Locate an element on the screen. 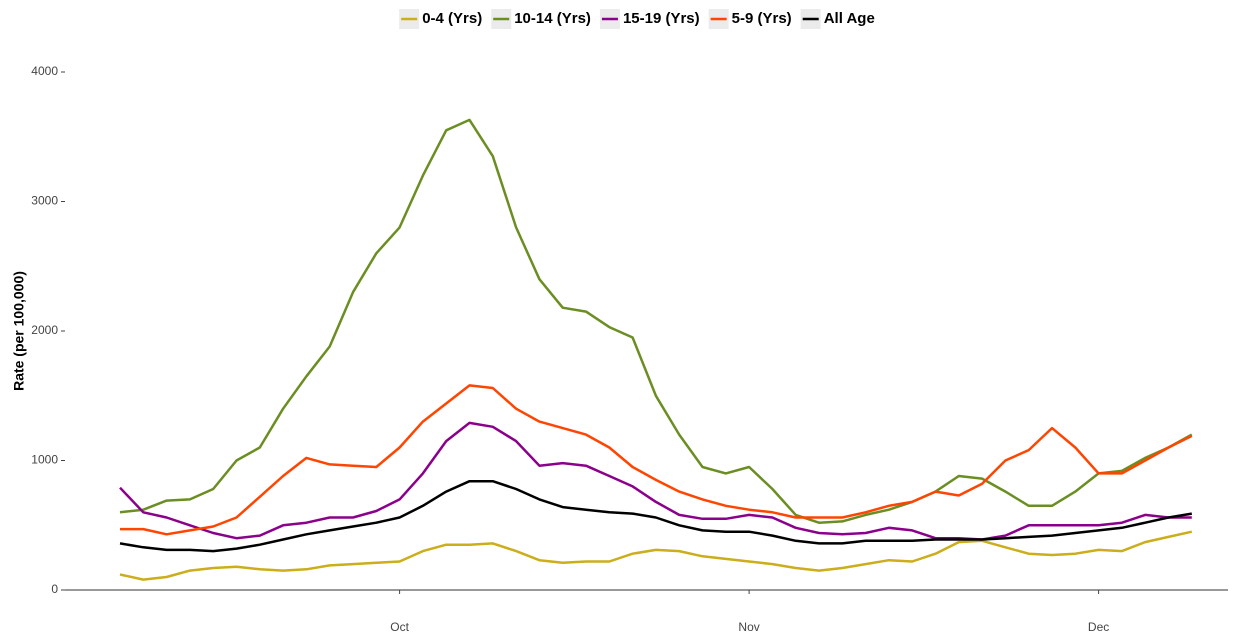  y-tick-label: 3000 is located at coordinates (44, 201).